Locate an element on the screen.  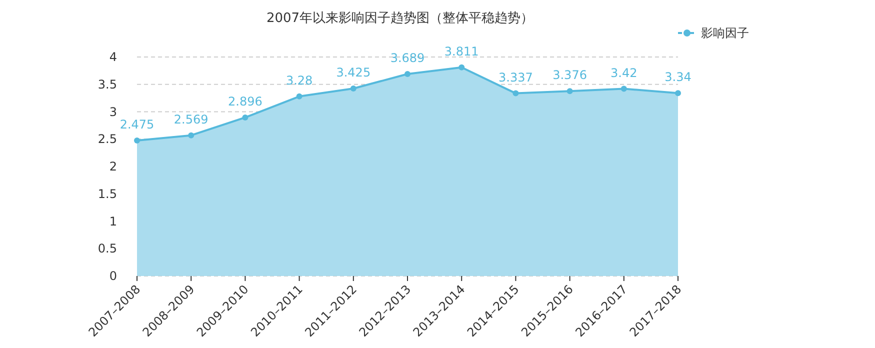
data-label: 3.42 is located at coordinates (624, 73).